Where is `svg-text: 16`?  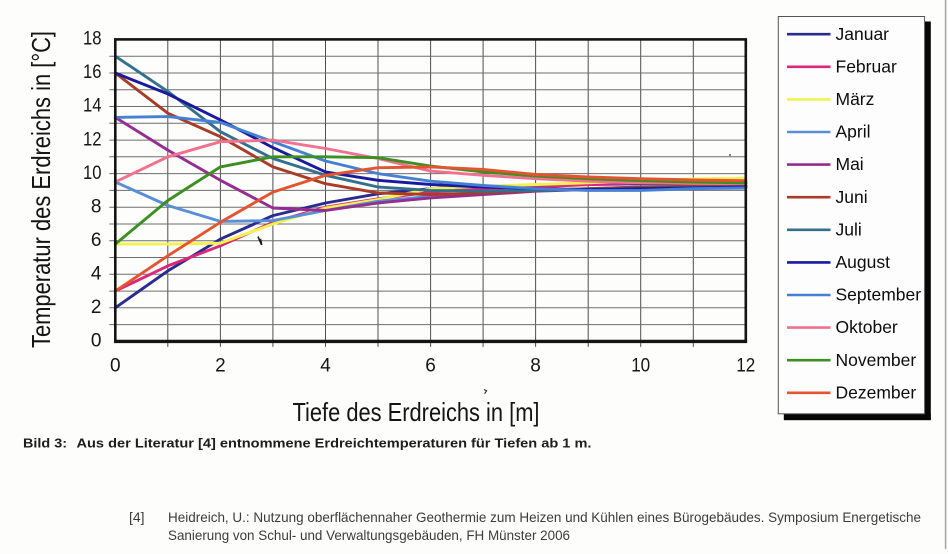
svg-text: 16 is located at coordinates (92, 72).